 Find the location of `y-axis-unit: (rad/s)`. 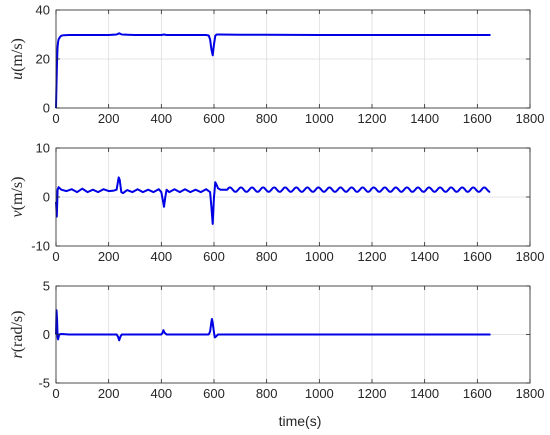

y-axis-unit: (rad/s) is located at coordinates (17, 332).